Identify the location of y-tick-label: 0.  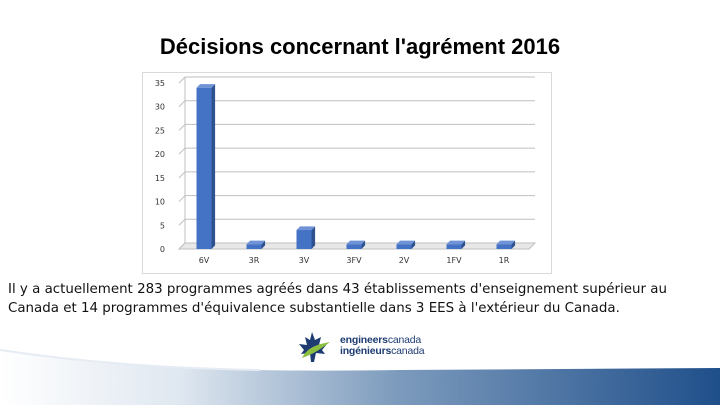
(162, 249).